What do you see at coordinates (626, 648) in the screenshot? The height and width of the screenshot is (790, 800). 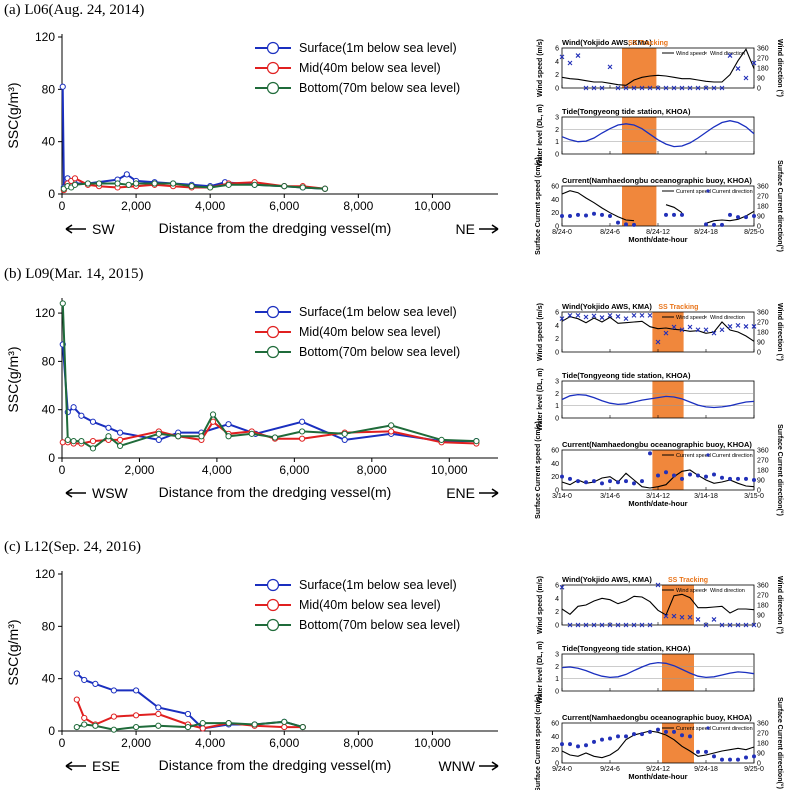 I see `tide-title: Tide(Tongyeong tide station, KHOA)` at bounding box center [626, 648].